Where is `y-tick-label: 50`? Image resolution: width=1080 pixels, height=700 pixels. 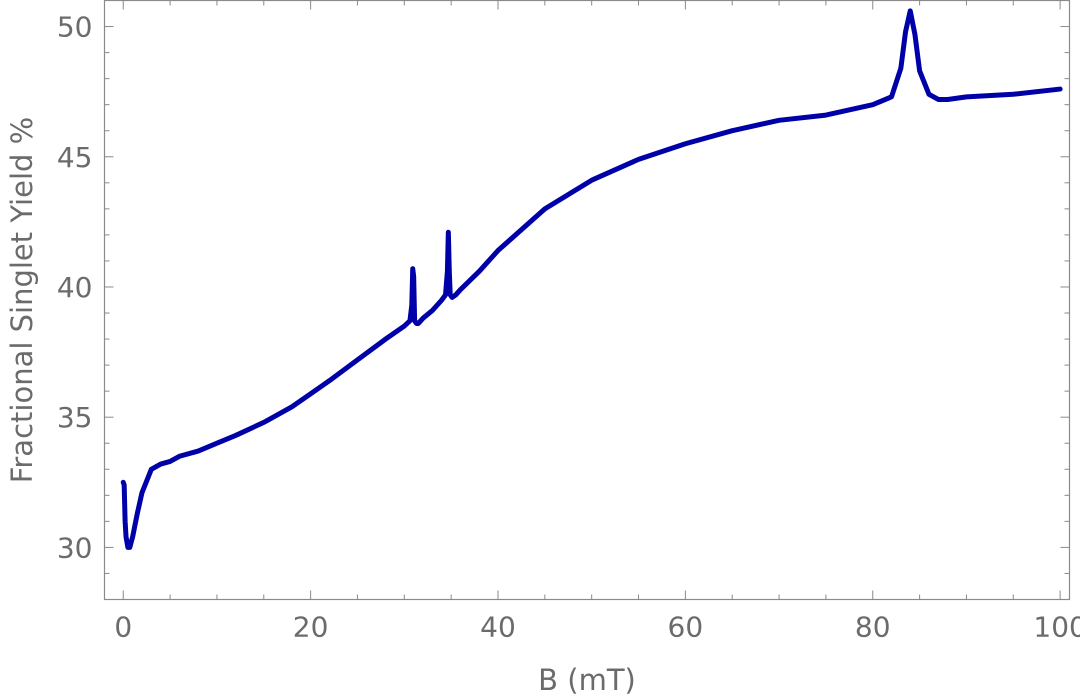 y-tick-label: 50 is located at coordinates (75, 27).